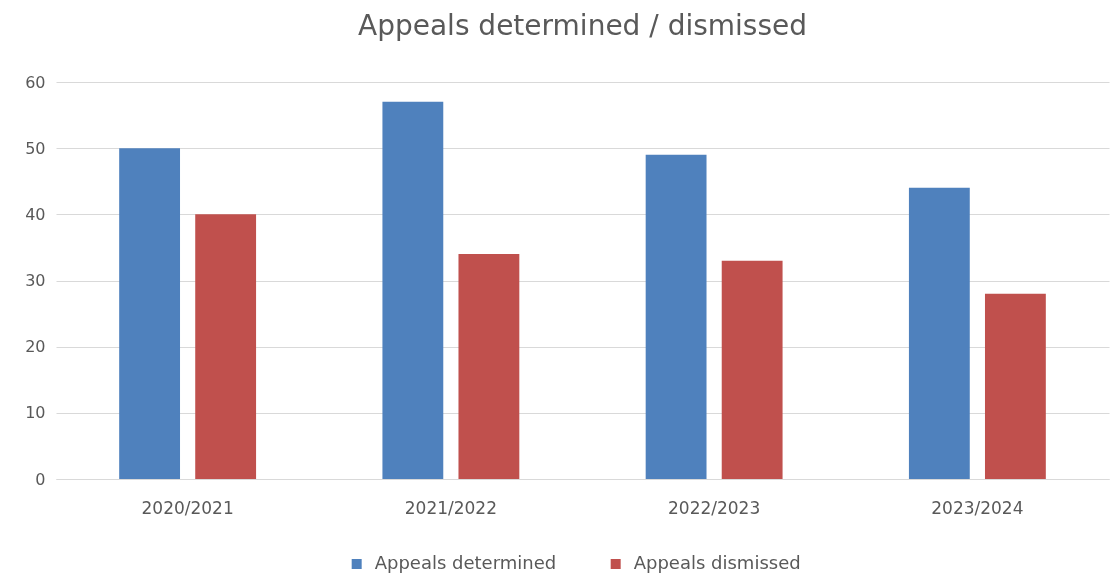  What do you see at coordinates (977, 507) in the screenshot?
I see `x-tick-label: 2023/2024` at bounding box center [977, 507].